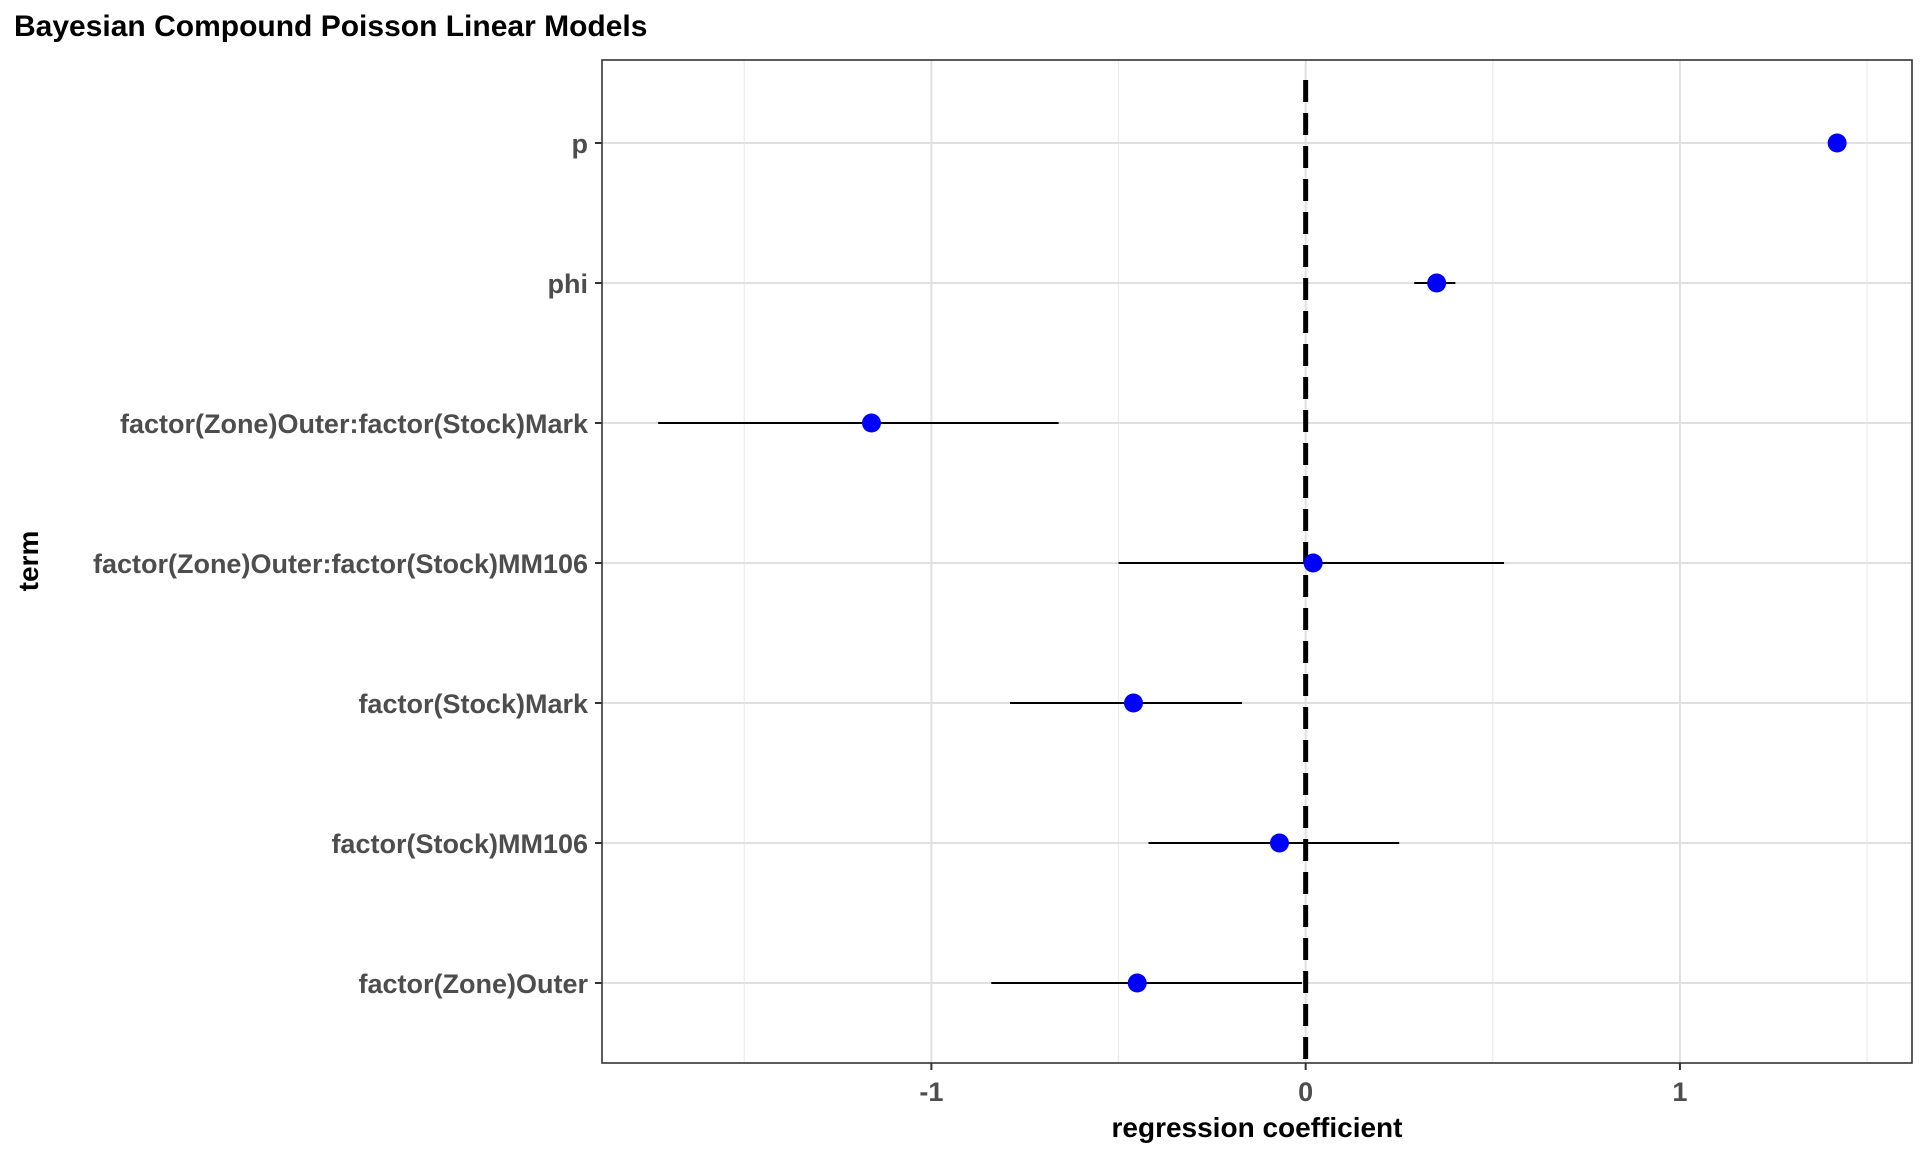  I want to click on y-tick-label: factor(Stock)MM106, so click(459, 844).